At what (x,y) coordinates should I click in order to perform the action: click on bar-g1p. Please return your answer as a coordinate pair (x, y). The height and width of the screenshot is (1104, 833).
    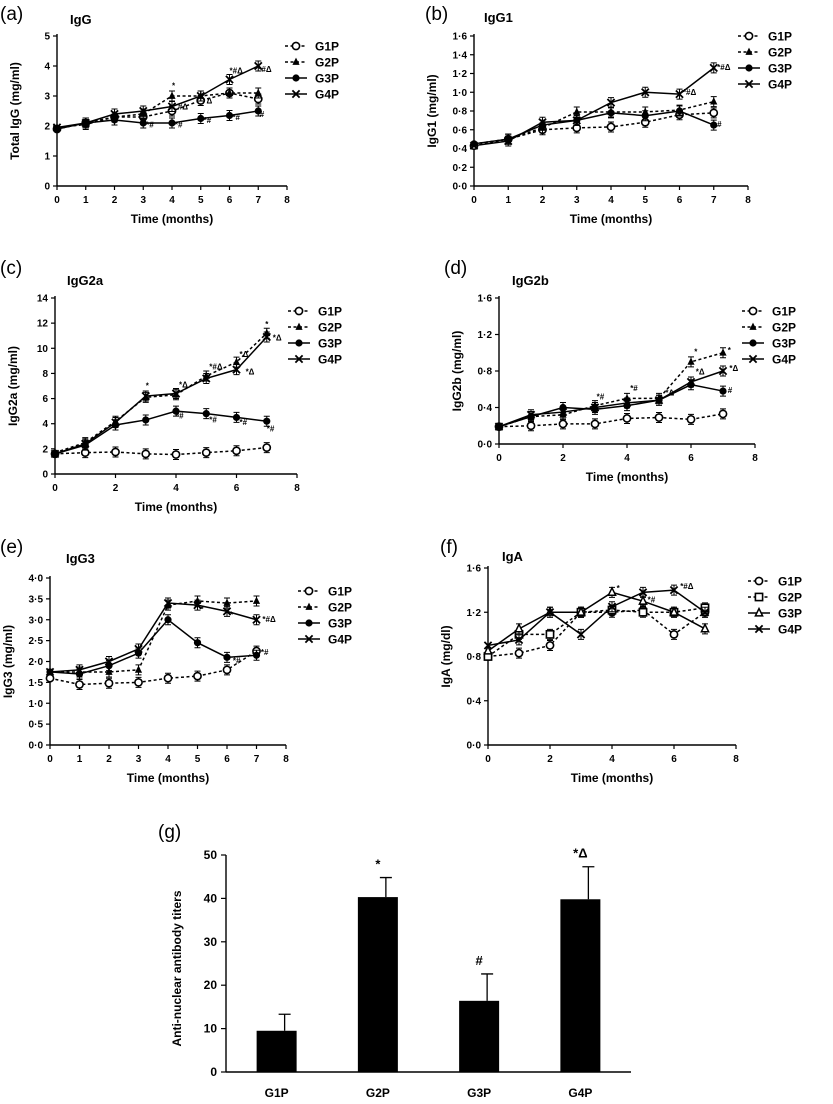
    Looking at the image, I should click on (276, 1051).